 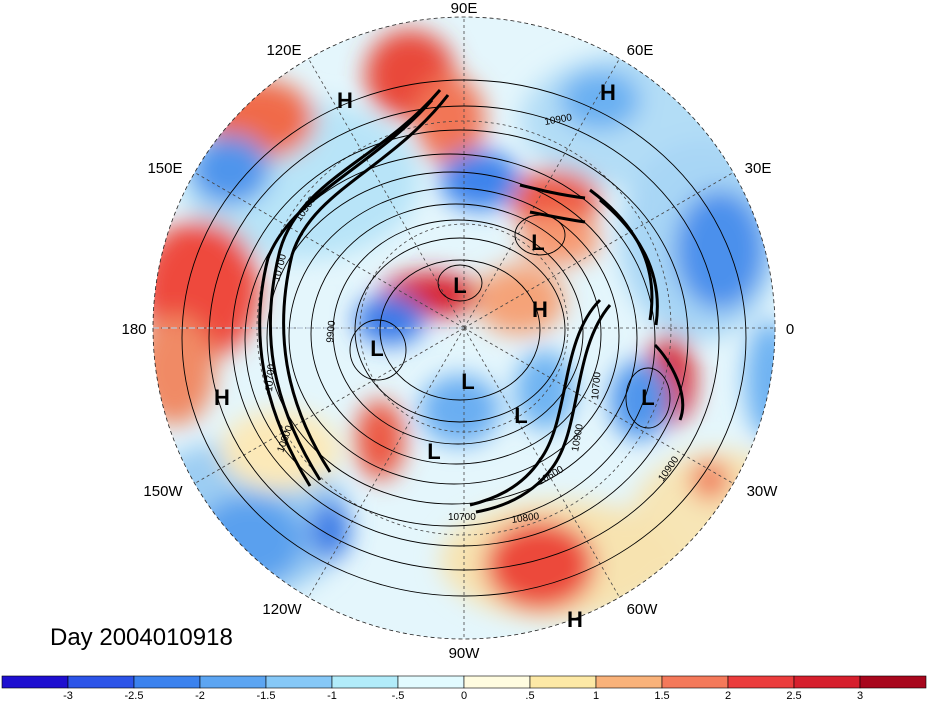 I want to click on lon-label-120e: 120E, so click(x=283, y=50).